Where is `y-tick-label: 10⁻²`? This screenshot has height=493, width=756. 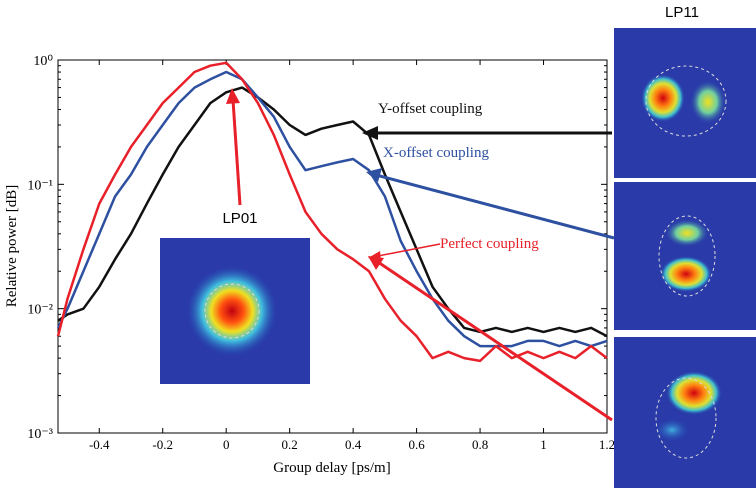
y-tick-label: 10⁻² is located at coordinates (40, 310).